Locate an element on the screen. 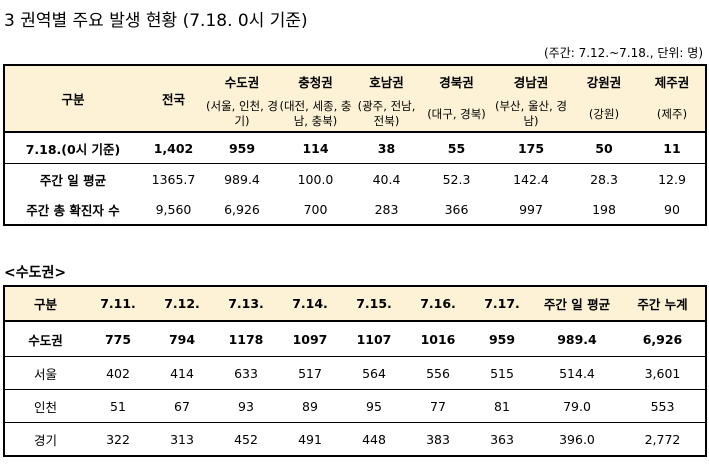 The image size is (709, 465). cell: 515 is located at coordinates (502, 373).